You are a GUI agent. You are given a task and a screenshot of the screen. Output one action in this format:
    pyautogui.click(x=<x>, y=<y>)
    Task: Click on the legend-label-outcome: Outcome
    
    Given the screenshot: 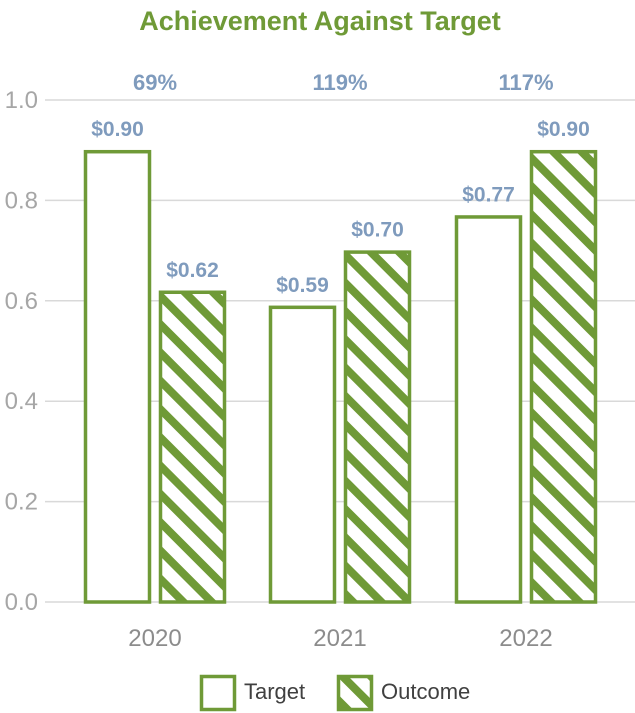 What is the action you would take?
    pyautogui.click(x=425, y=691)
    